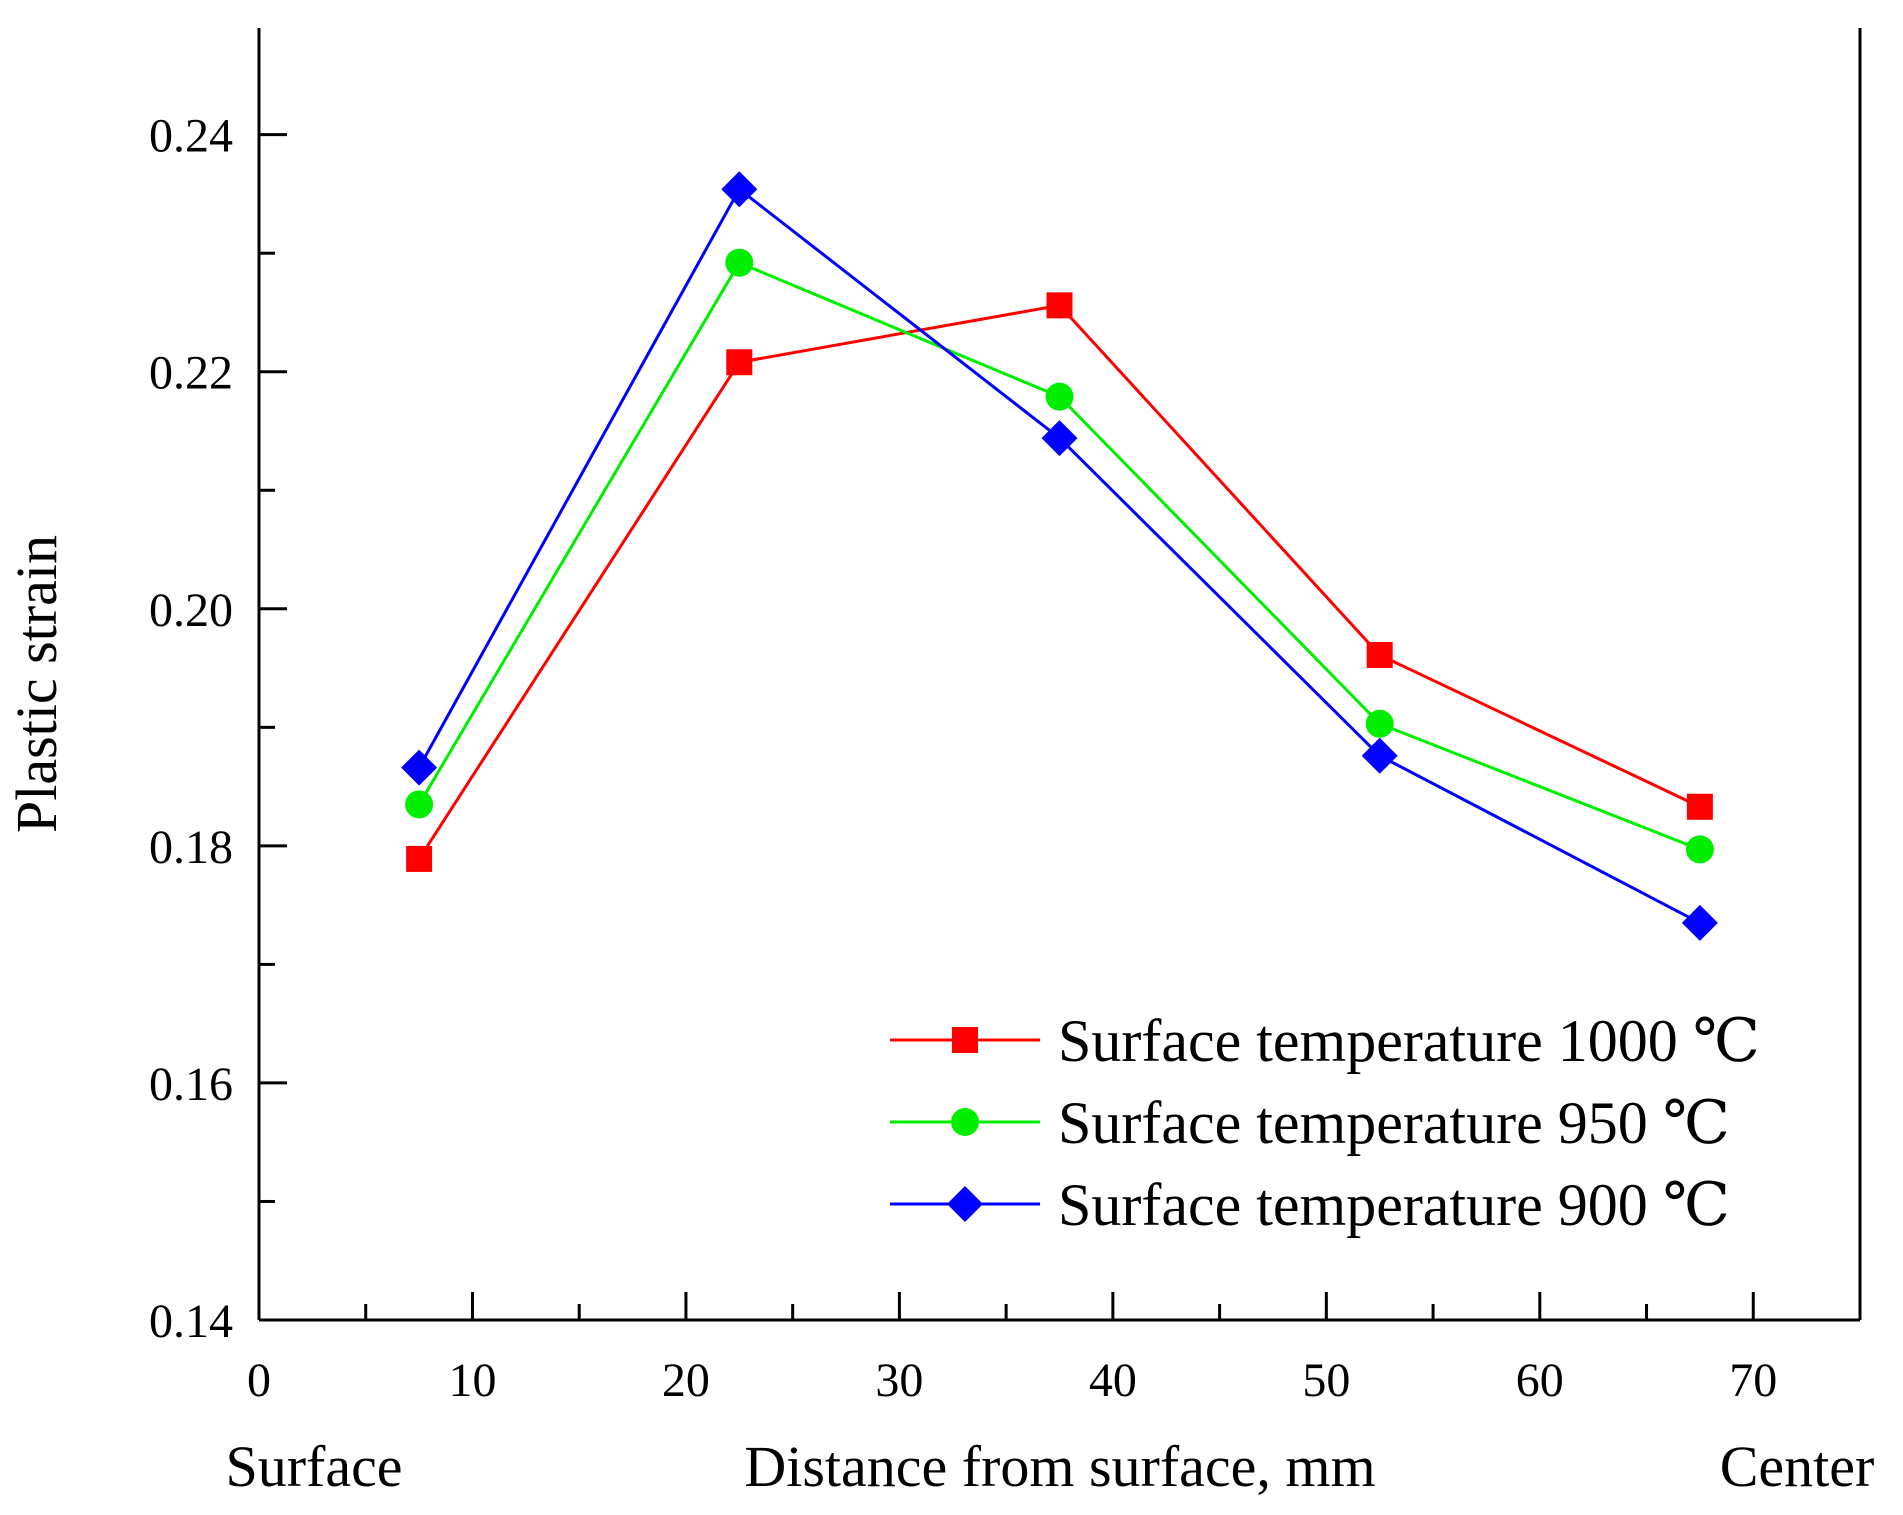 The image size is (1903, 1515). What do you see at coordinates (191, 1084) in the screenshot?
I see `y-tick-label: 0.16` at bounding box center [191, 1084].